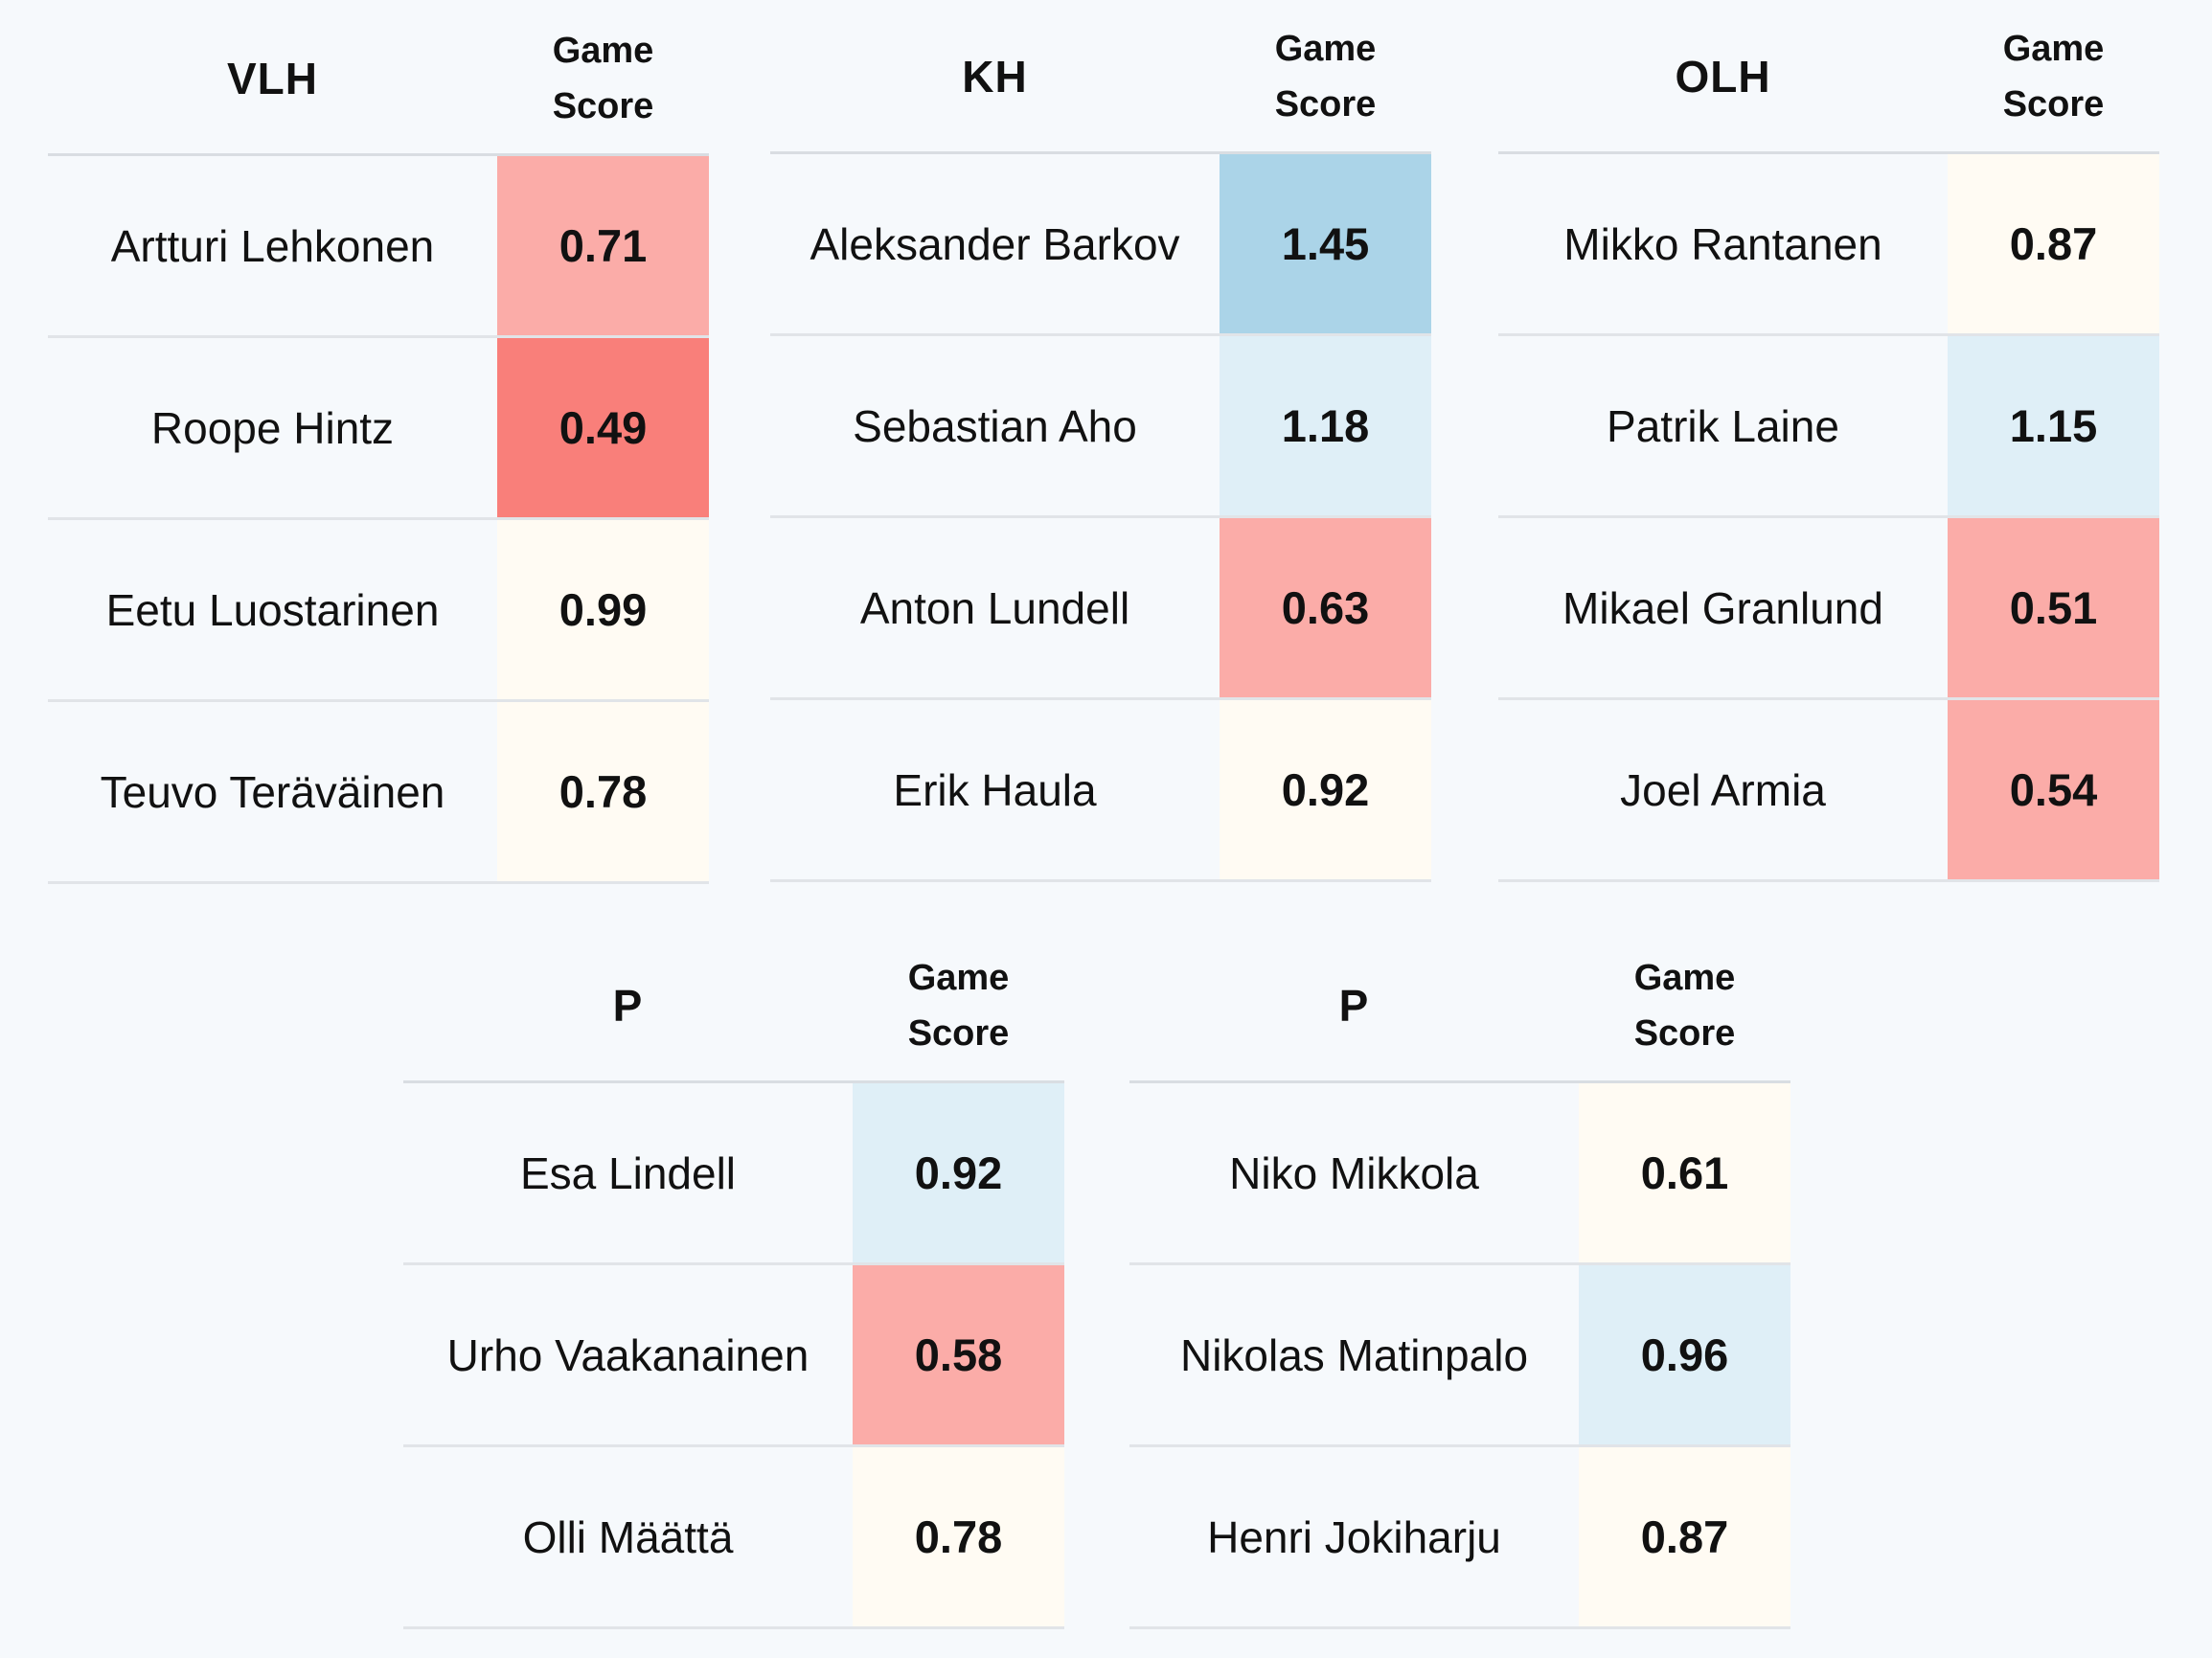  I want to click on game-score-cell: 1.18, so click(1325, 425).